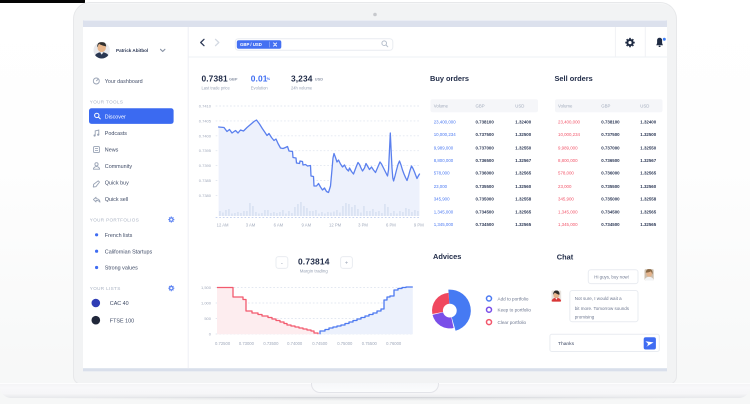 This screenshot has height=404, width=750. I want to click on svg-text: Quick sell, so click(116, 200).